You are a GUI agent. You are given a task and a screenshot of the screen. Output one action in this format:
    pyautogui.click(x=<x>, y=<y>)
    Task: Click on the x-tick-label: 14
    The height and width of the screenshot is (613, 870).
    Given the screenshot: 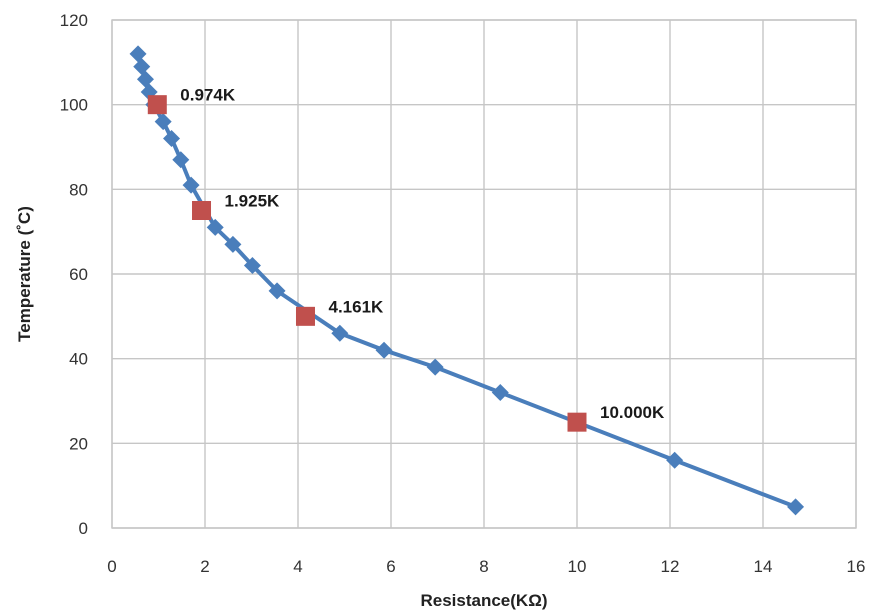 What is the action you would take?
    pyautogui.click(x=763, y=566)
    